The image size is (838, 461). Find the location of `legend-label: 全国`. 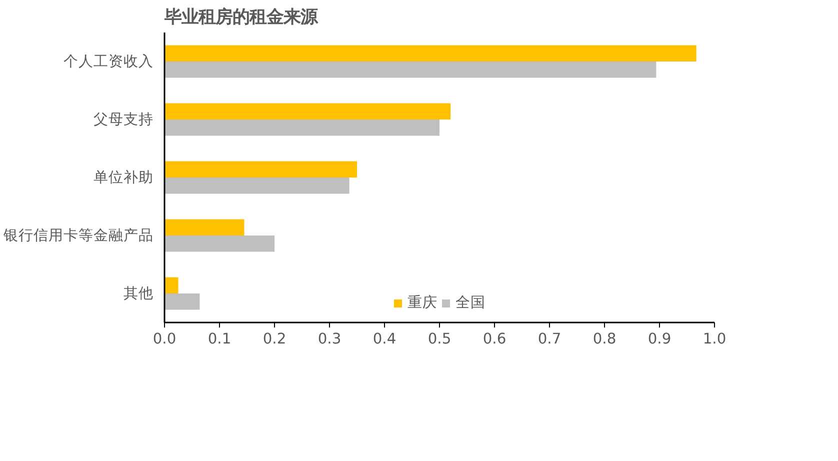

legend-label: 全国 is located at coordinates (471, 302).